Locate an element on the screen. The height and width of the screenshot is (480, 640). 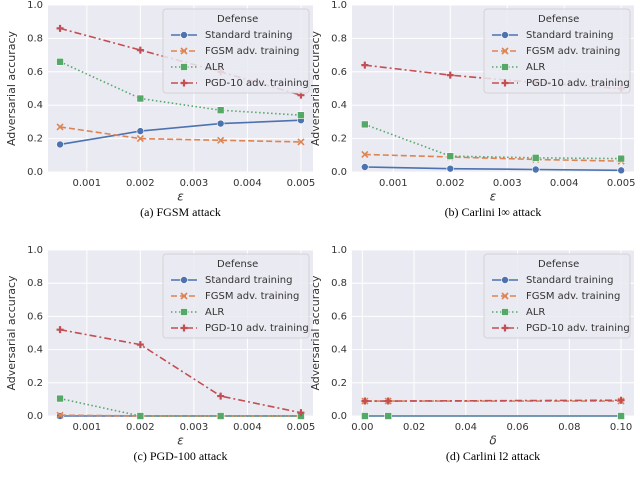
legend-title: Defense is located at coordinates (558, 264).